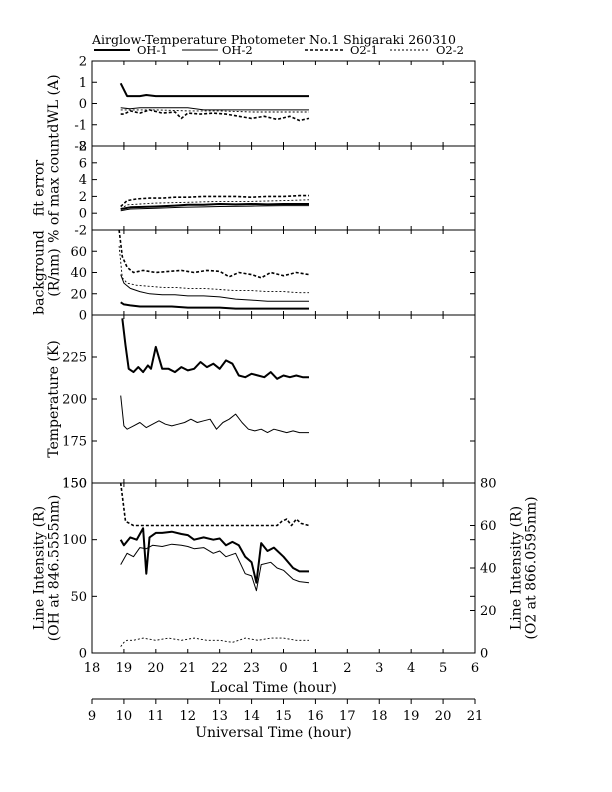 Image resolution: width=612 pixels, height=792 pixels. What do you see at coordinates (74, 540) in the screenshot?
I see `y-tick-label: 100` at bounding box center [74, 540].